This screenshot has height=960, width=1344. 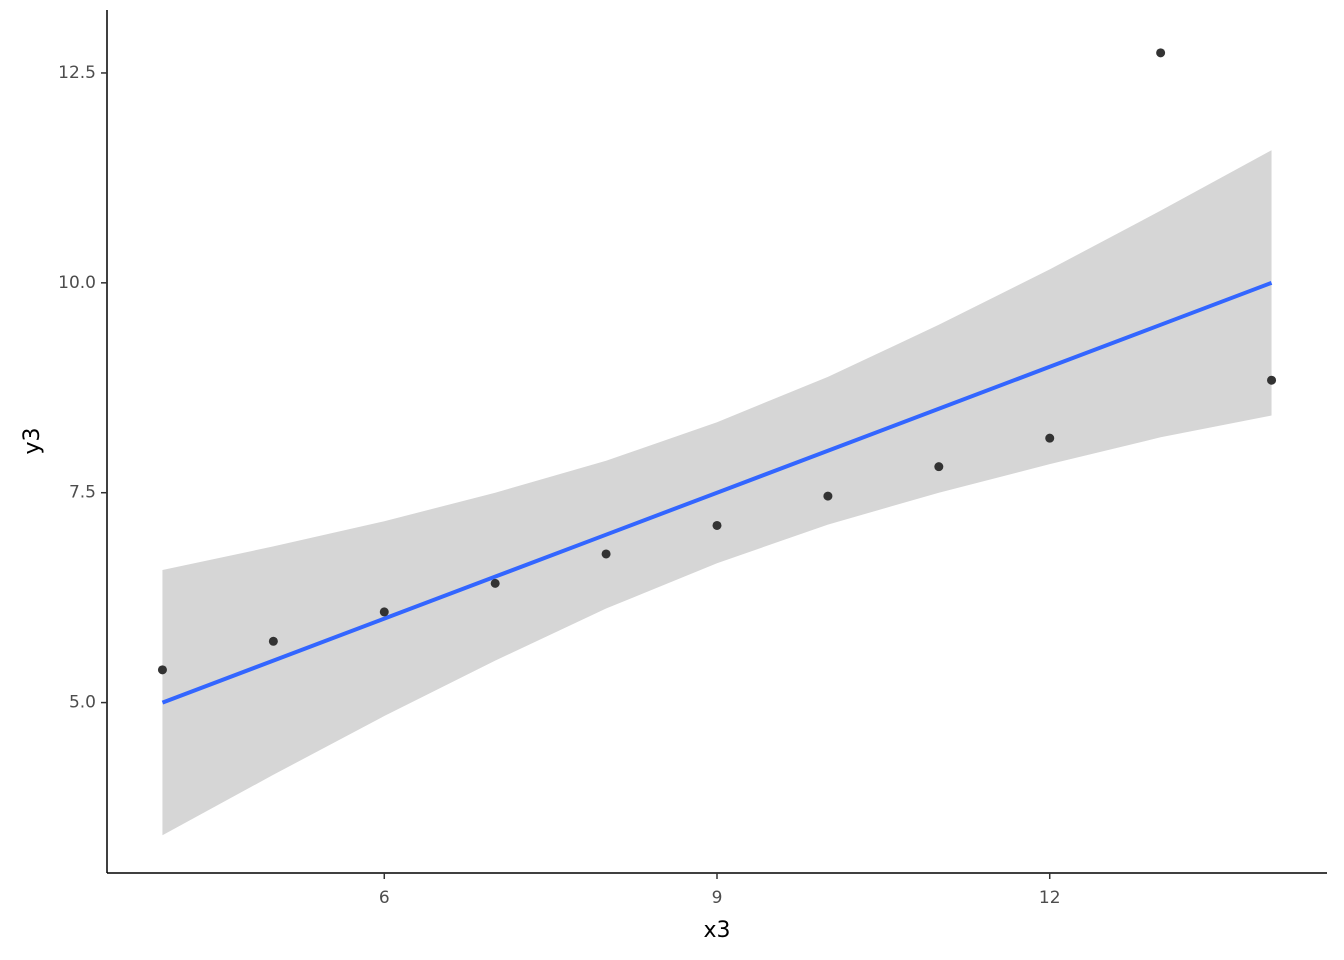 What do you see at coordinates (384, 898) in the screenshot?
I see `x-tick-label: 6` at bounding box center [384, 898].